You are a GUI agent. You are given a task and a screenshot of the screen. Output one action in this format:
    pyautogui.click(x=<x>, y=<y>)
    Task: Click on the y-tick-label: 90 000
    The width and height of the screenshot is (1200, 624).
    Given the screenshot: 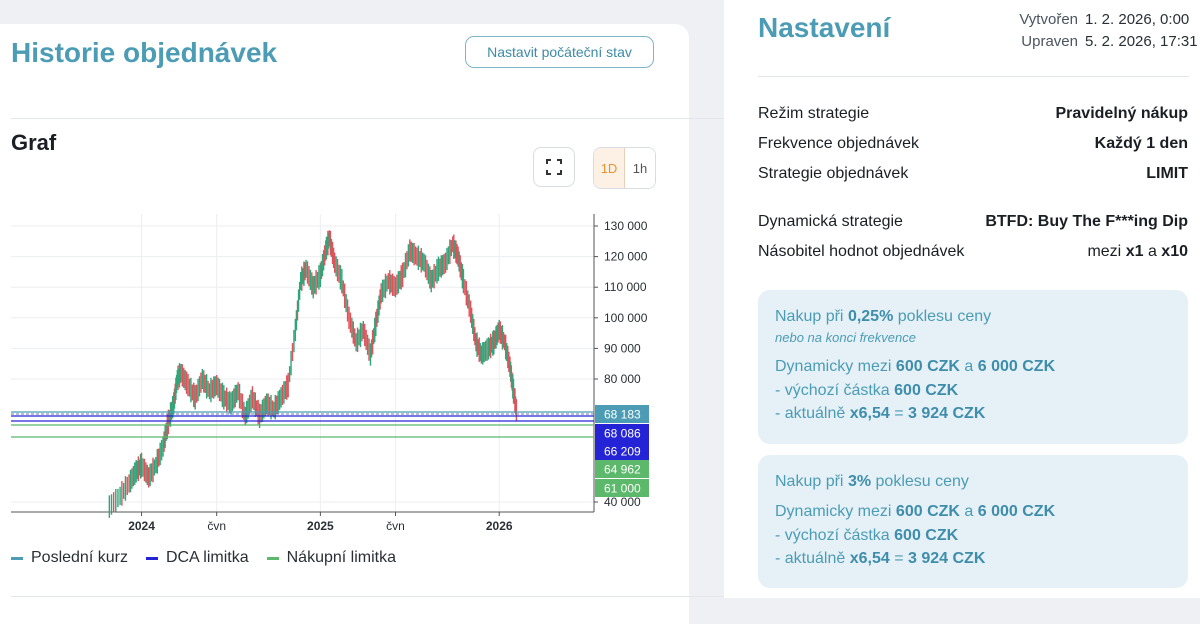 What is the action you would take?
    pyautogui.click(x=622, y=348)
    